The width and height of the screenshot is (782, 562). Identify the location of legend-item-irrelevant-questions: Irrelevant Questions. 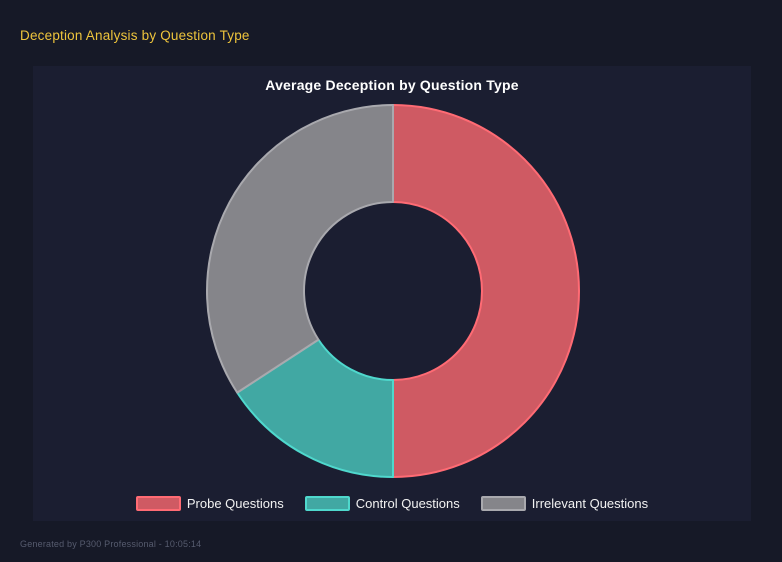
(564, 503).